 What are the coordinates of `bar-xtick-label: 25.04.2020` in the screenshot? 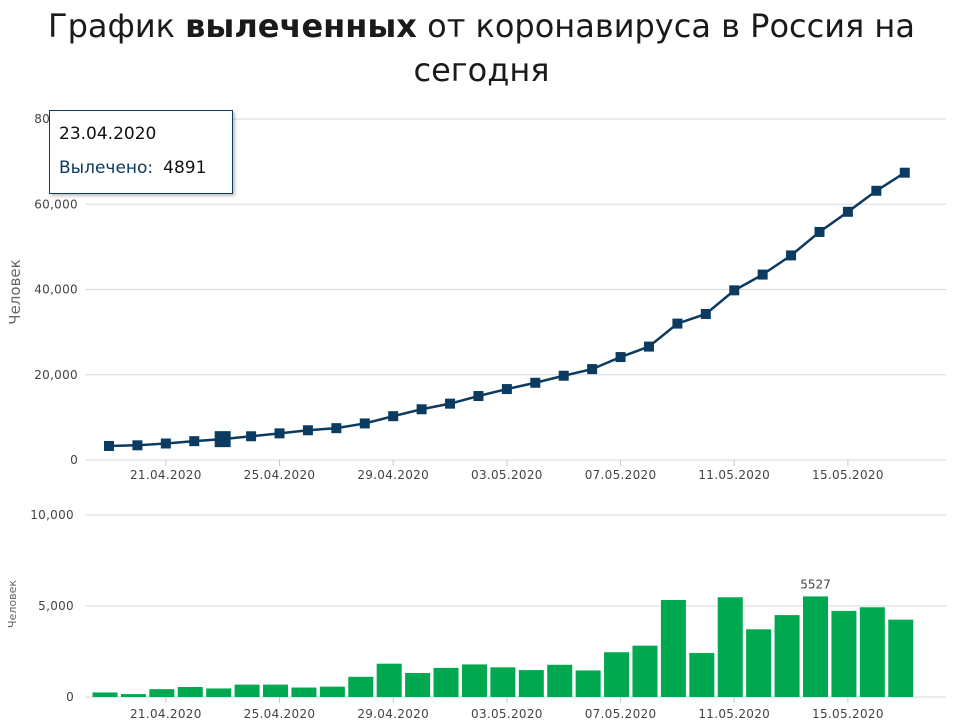 It's located at (280, 714).